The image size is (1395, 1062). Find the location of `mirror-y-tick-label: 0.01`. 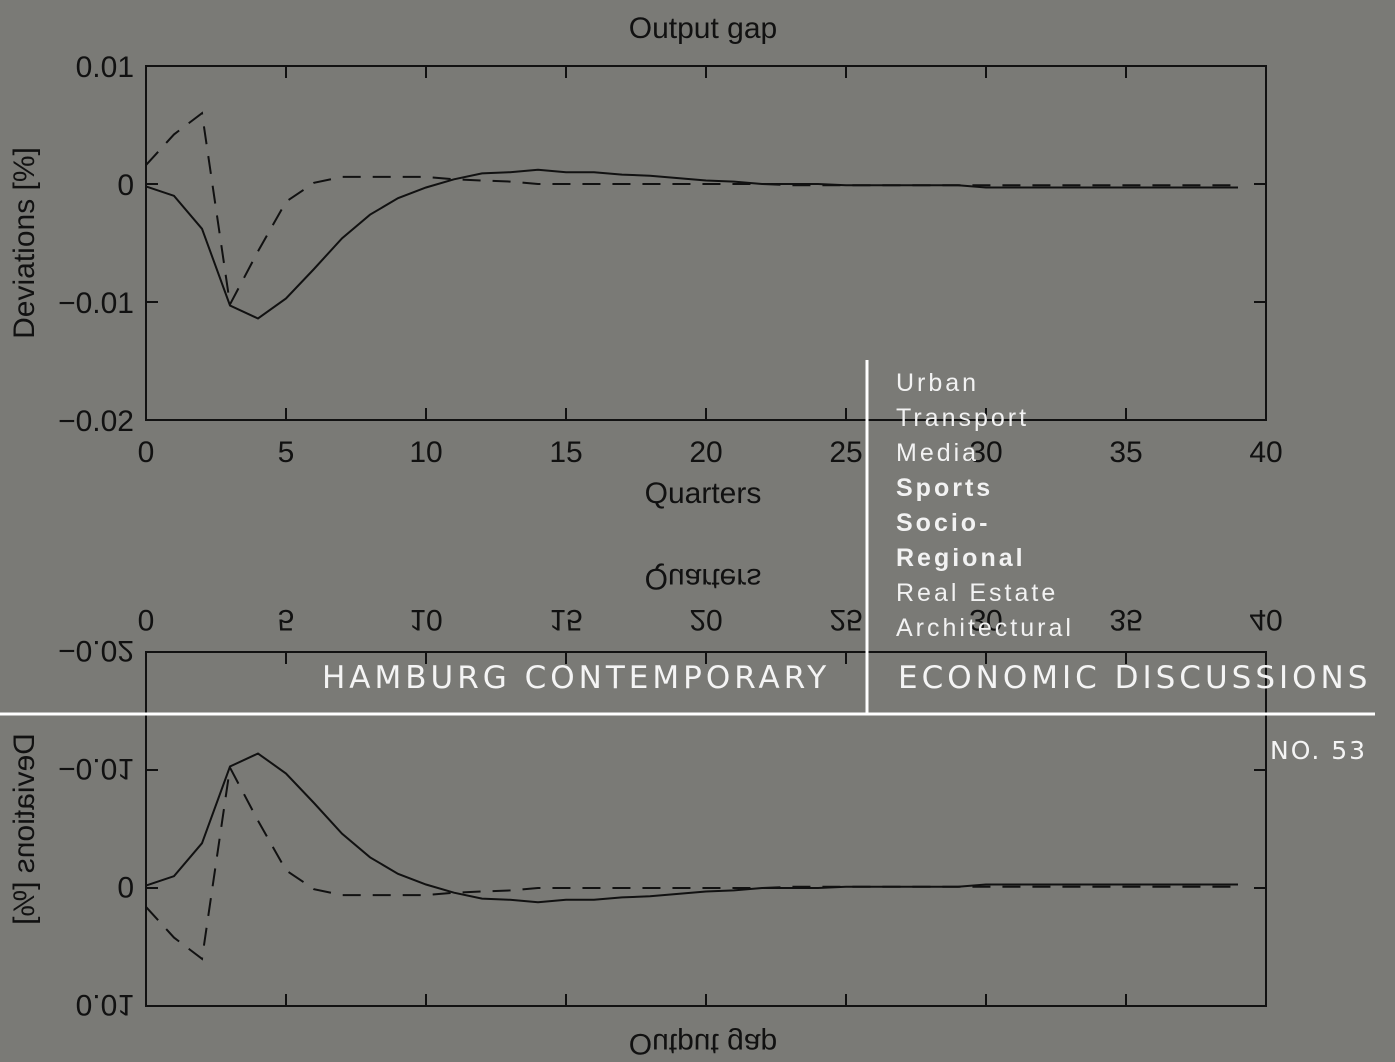

mirror-y-tick-label: 0.01 is located at coordinates (105, 1004).